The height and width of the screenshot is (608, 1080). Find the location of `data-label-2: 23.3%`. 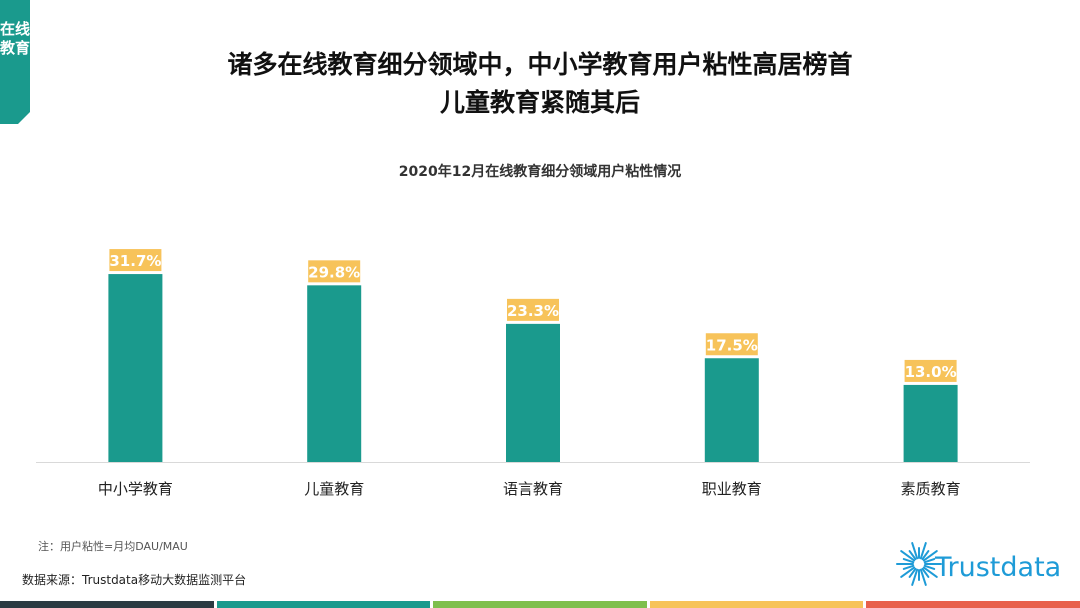

data-label-2: 23.3% is located at coordinates (533, 311).